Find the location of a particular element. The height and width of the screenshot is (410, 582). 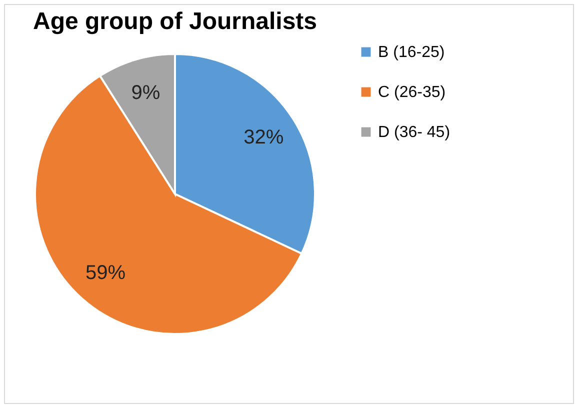

legend-label: C (26-35) is located at coordinates (412, 92).